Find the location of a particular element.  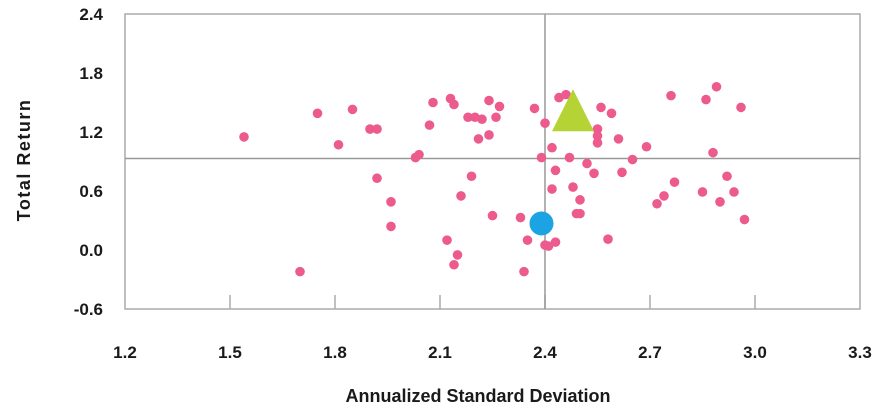

x-tick-label: 2.7 is located at coordinates (650, 352).